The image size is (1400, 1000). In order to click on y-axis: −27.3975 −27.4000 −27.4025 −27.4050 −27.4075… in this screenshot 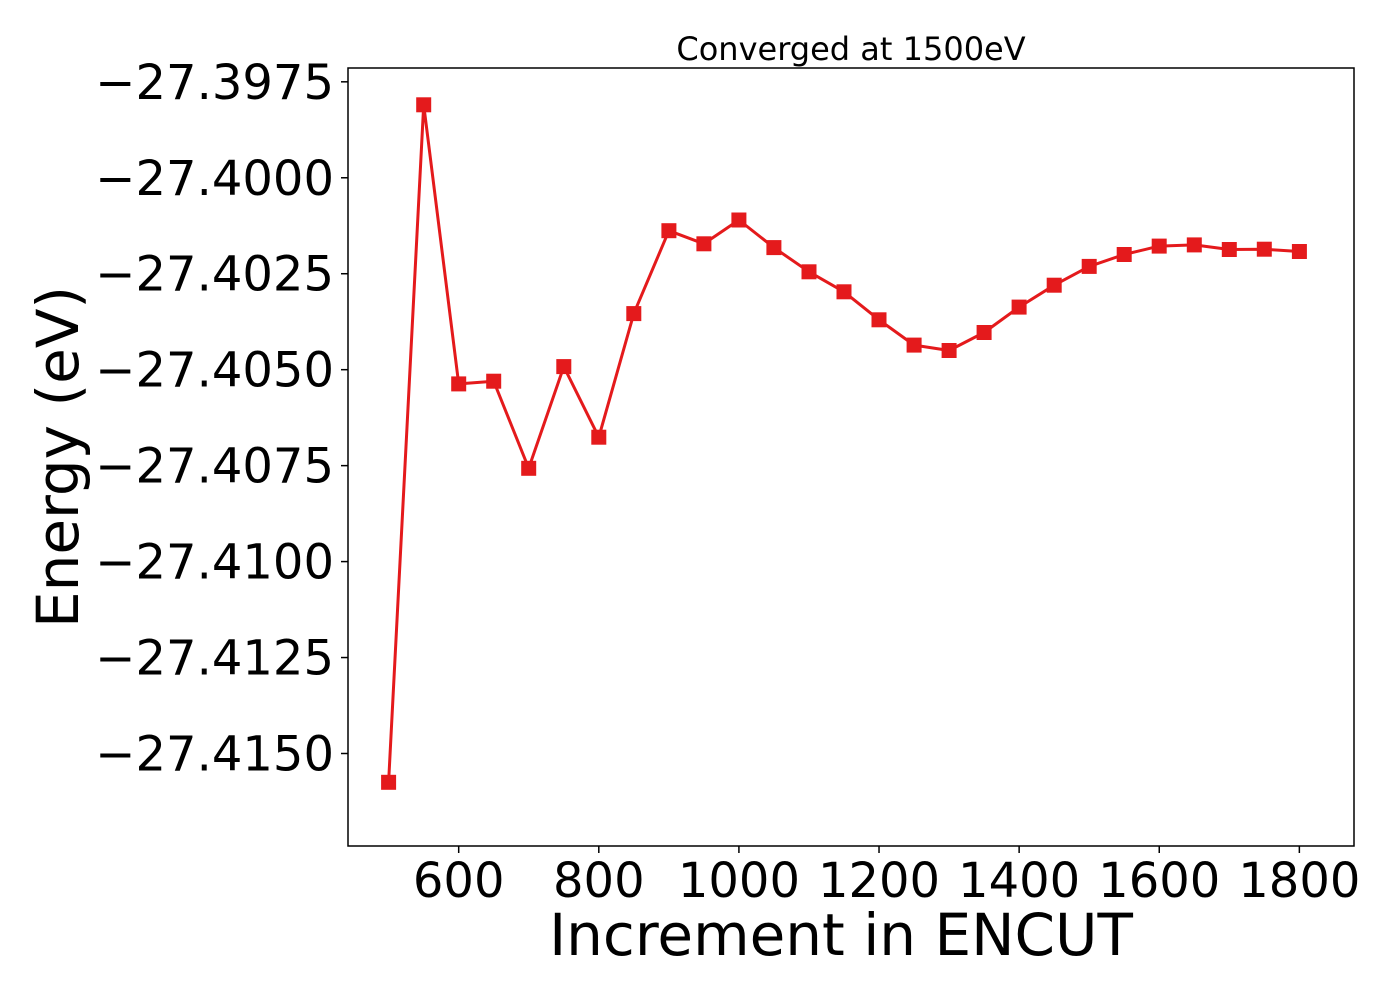, I will do `click(221, 418)`.